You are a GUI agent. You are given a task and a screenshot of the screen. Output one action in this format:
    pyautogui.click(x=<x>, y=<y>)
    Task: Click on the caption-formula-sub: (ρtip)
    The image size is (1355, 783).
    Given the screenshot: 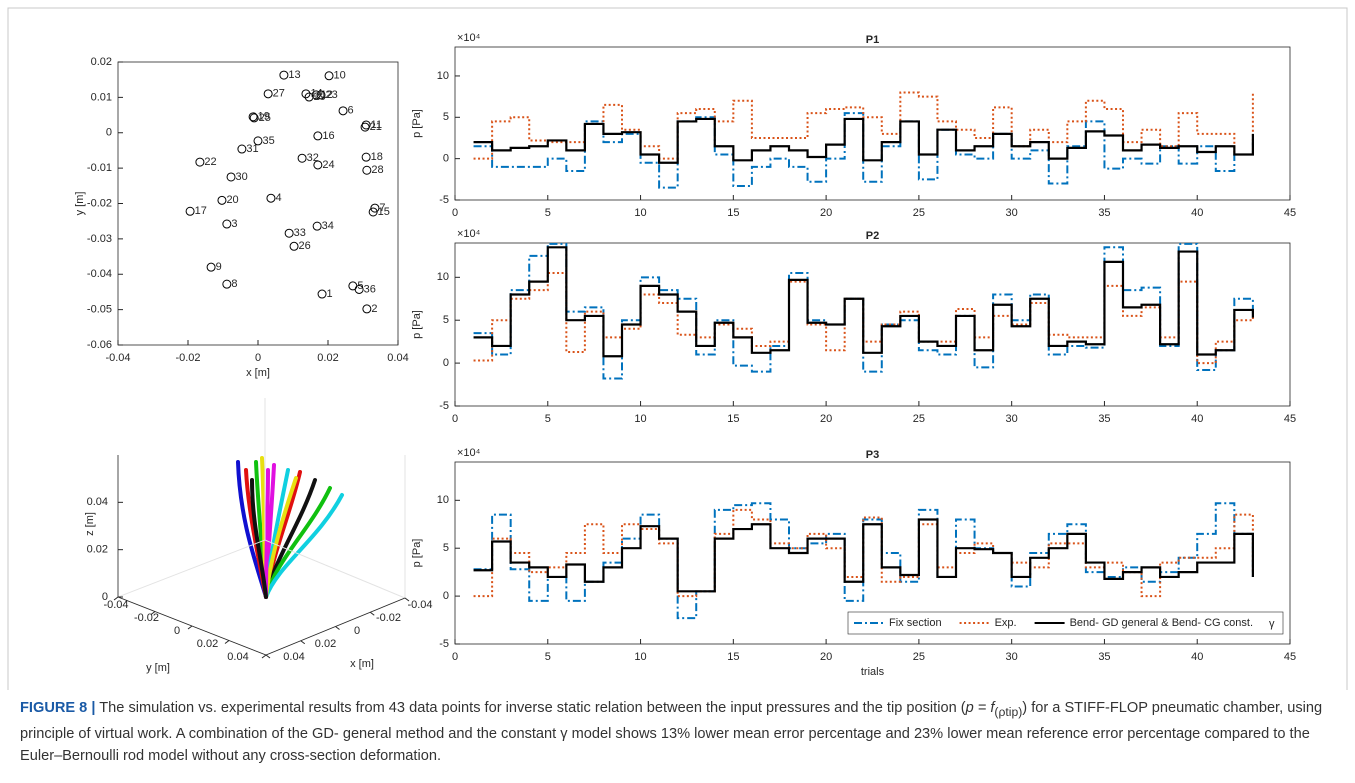 What is the action you would take?
    pyautogui.click(x=1008, y=711)
    